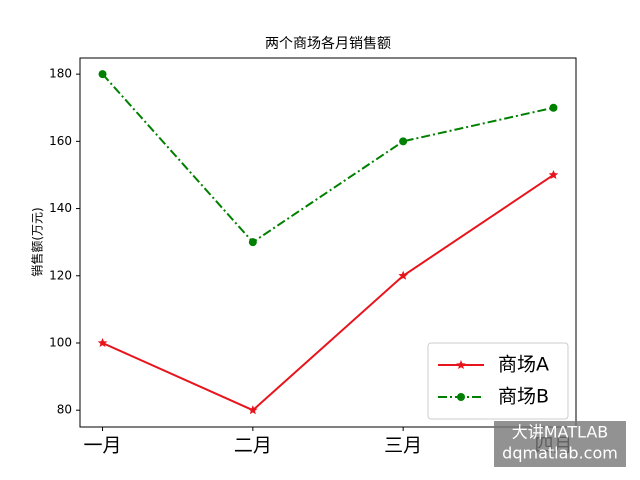  Describe the element at coordinates (60, 208) in the screenshot. I see `y-tick-label: 140` at that location.